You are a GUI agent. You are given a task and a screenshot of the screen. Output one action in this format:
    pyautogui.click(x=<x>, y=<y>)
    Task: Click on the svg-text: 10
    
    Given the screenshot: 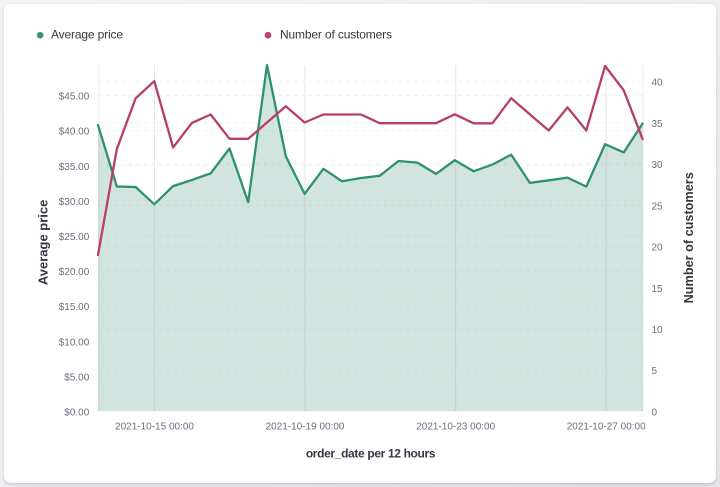 What is the action you would take?
    pyautogui.click(x=658, y=330)
    